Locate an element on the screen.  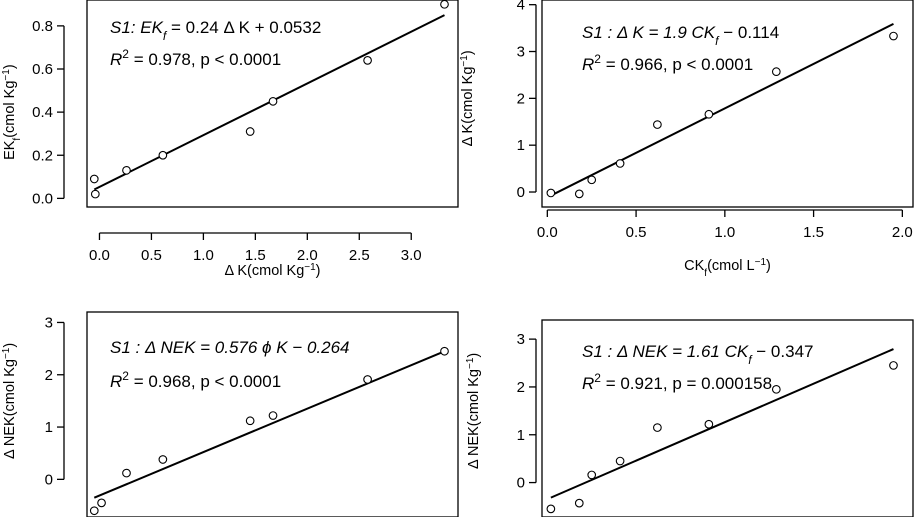
regression-equation: S1: EKf = 0.24 Δ K + 0.0532 is located at coordinates (215, 30).